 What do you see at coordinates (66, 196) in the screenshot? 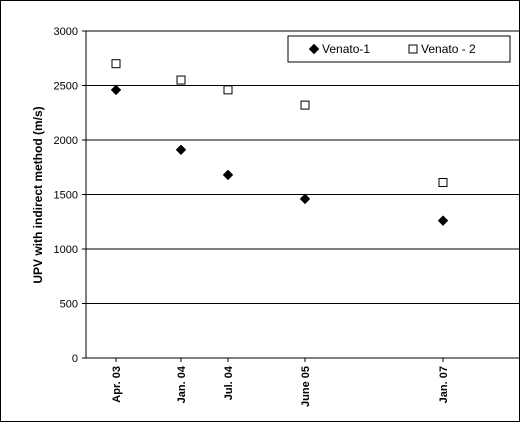
I see `y-tick-label: 1500` at bounding box center [66, 196].